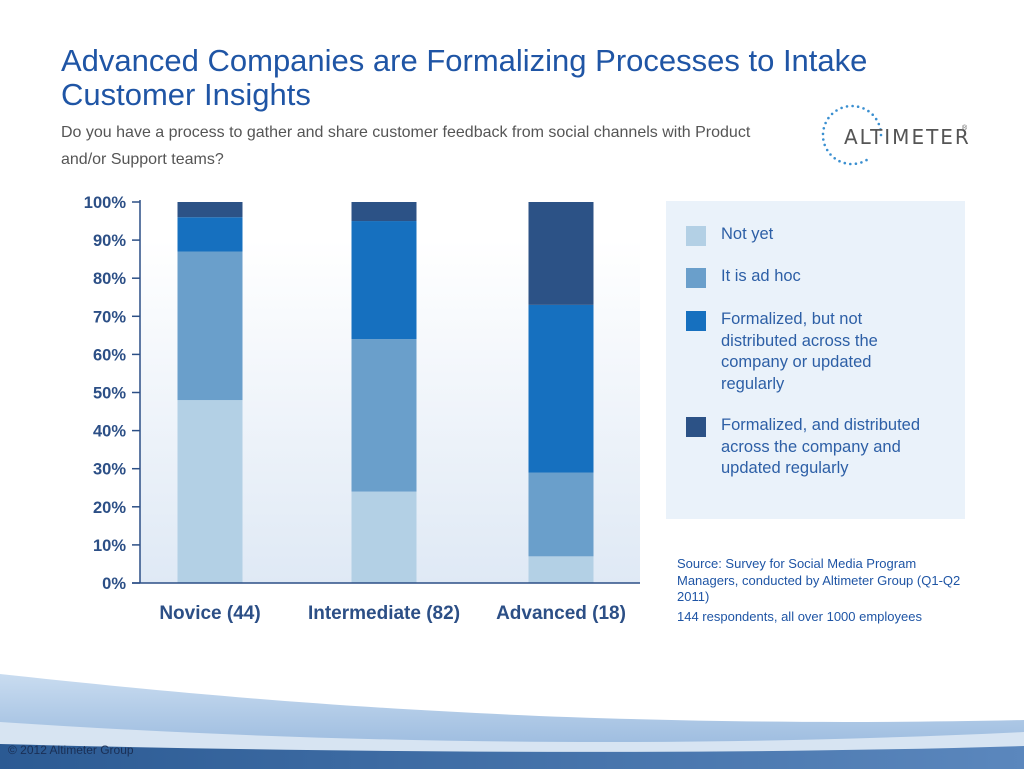  I want to click on bar-segment-advanced-18-formalized-not-distributed, so click(561, 388).